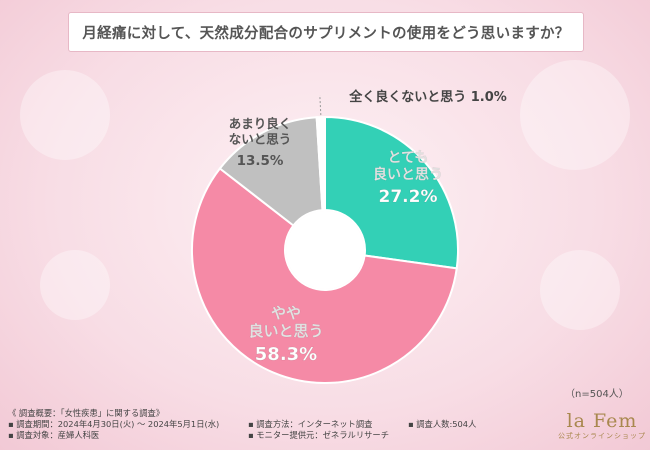 The image size is (650, 450). I want to click on slice-value-label: 58.3%, so click(286, 354).